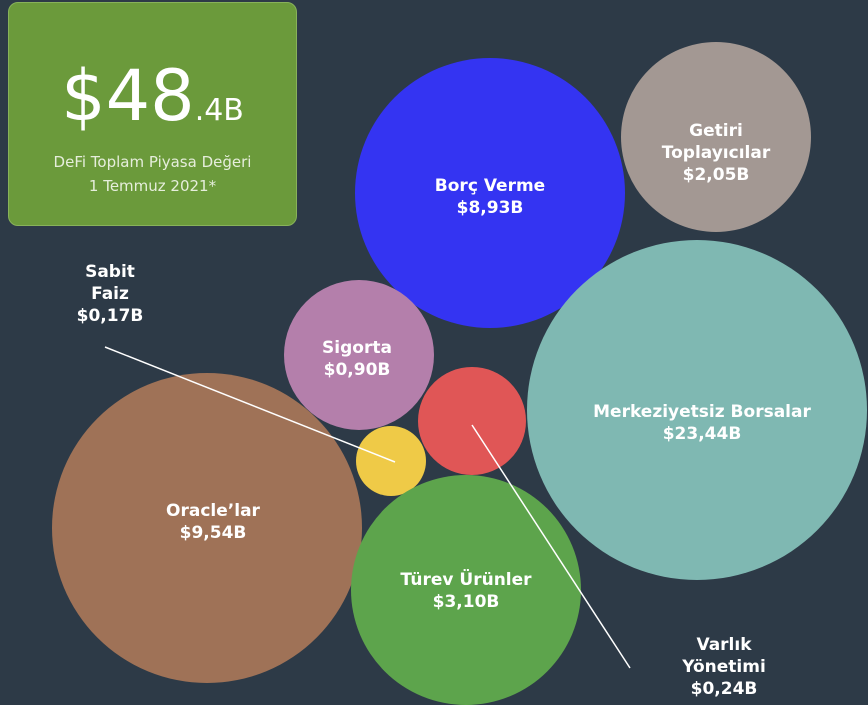  What do you see at coordinates (213, 510) in the screenshot?
I see `category-name: Oracle’lar` at bounding box center [213, 510].